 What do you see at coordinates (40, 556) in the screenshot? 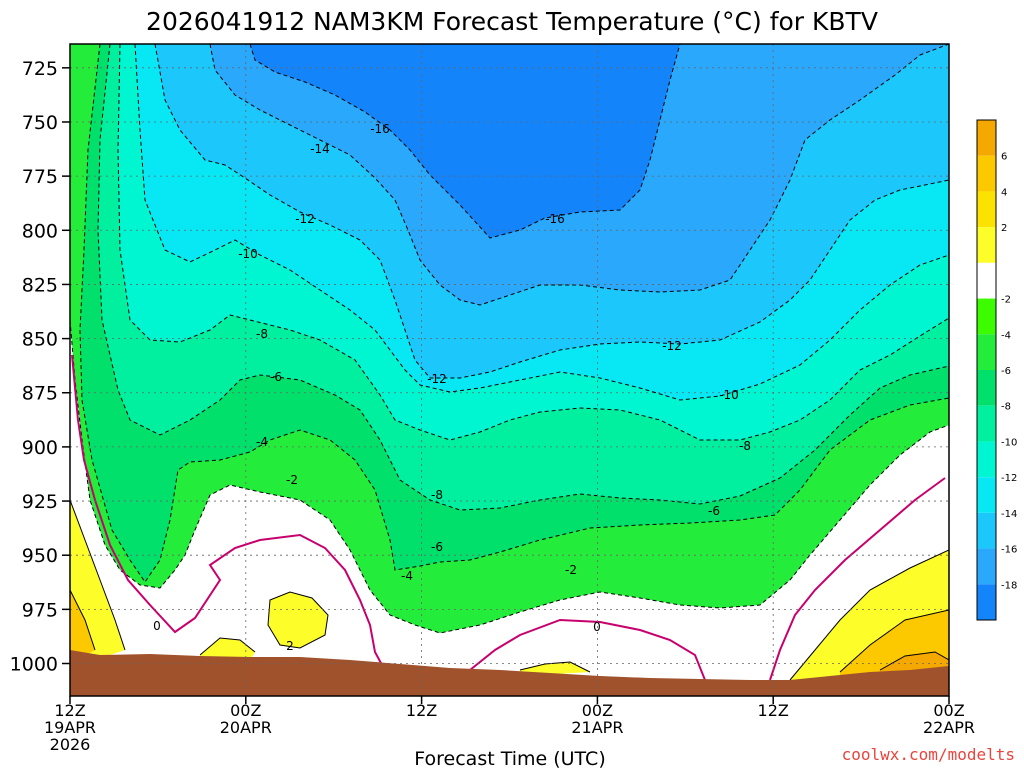
I see `y-tick-label: 950` at bounding box center [40, 556].